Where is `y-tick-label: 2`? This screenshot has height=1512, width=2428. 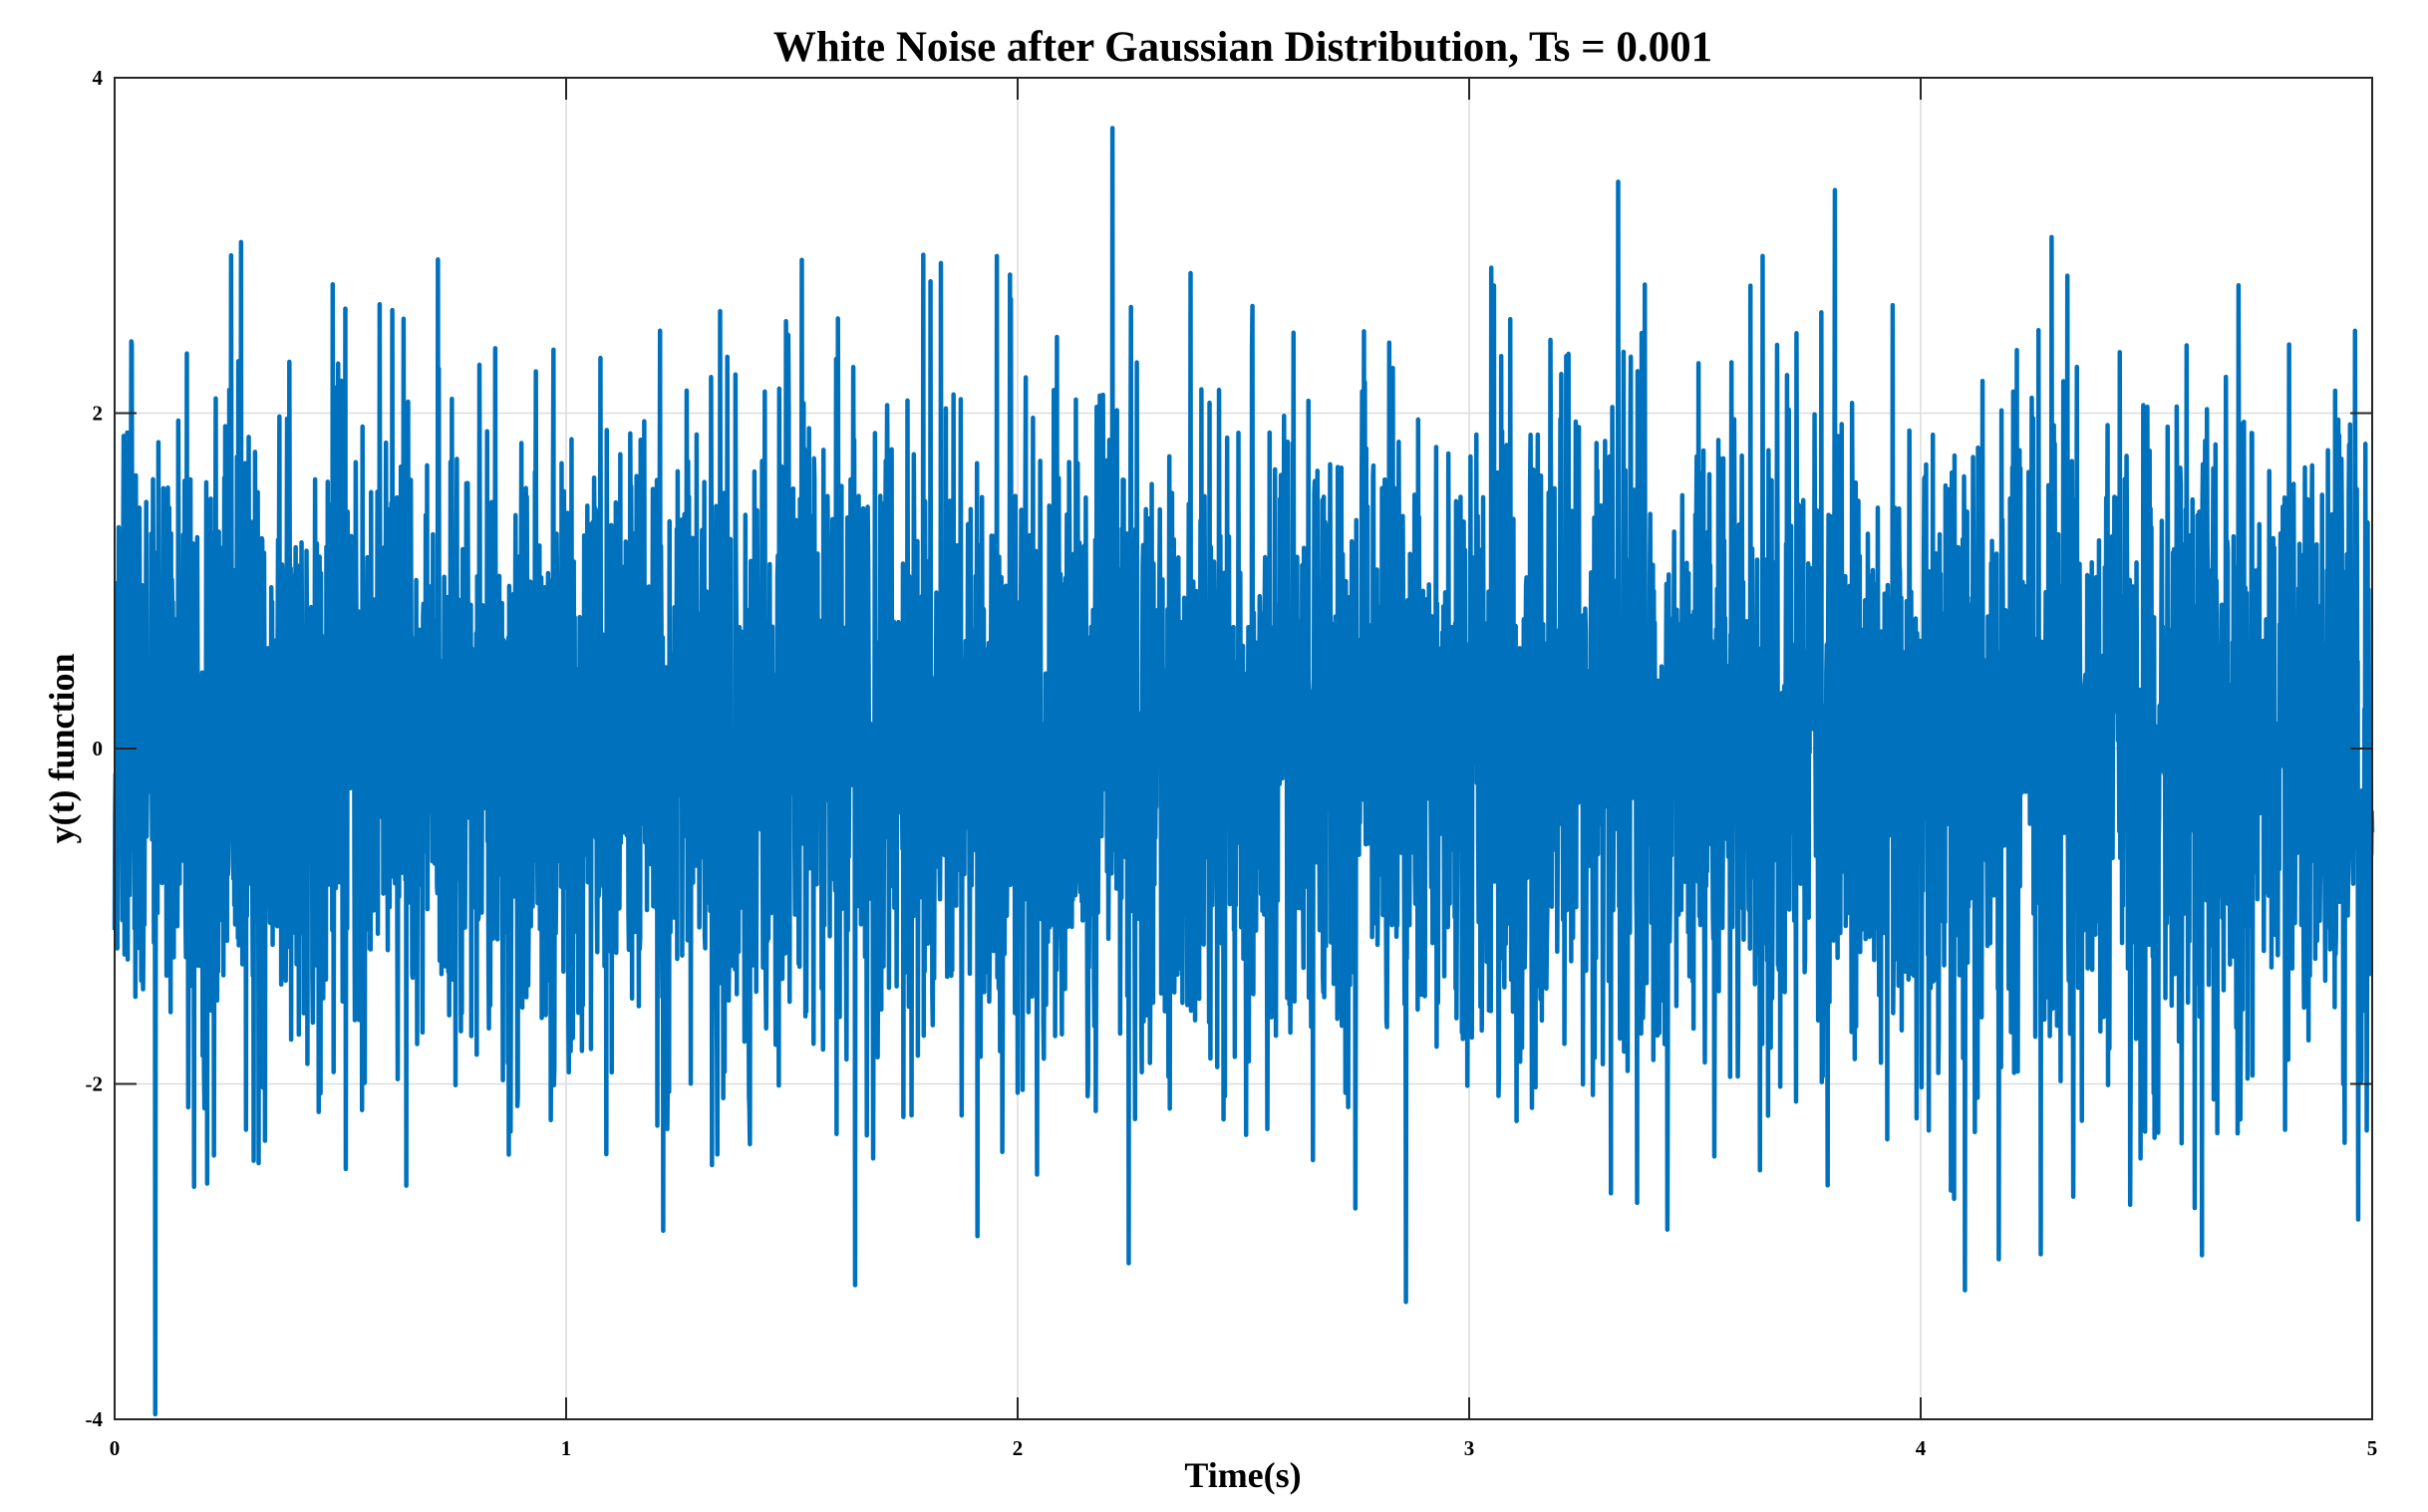 y-tick-label: 2 is located at coordinates (98, 414).